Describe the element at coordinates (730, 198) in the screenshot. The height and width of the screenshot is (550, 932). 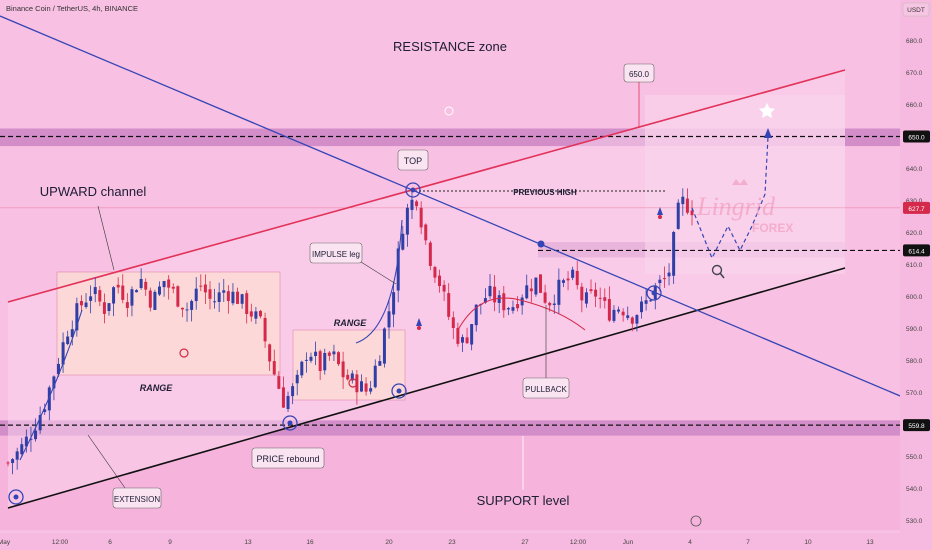
I see `projection-path` at that location.